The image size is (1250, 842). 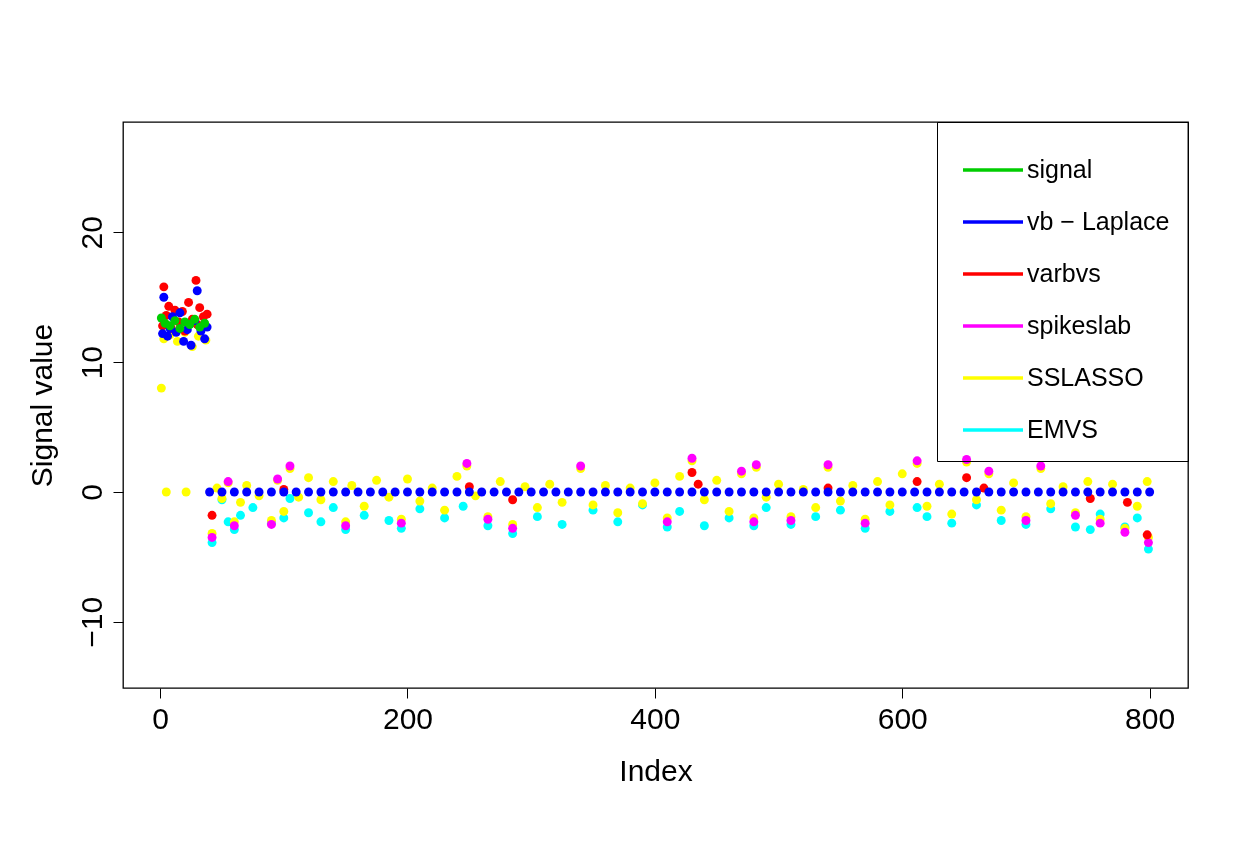 I want to click on legend-label: SSLASSO, so click(x=1085, y=377).